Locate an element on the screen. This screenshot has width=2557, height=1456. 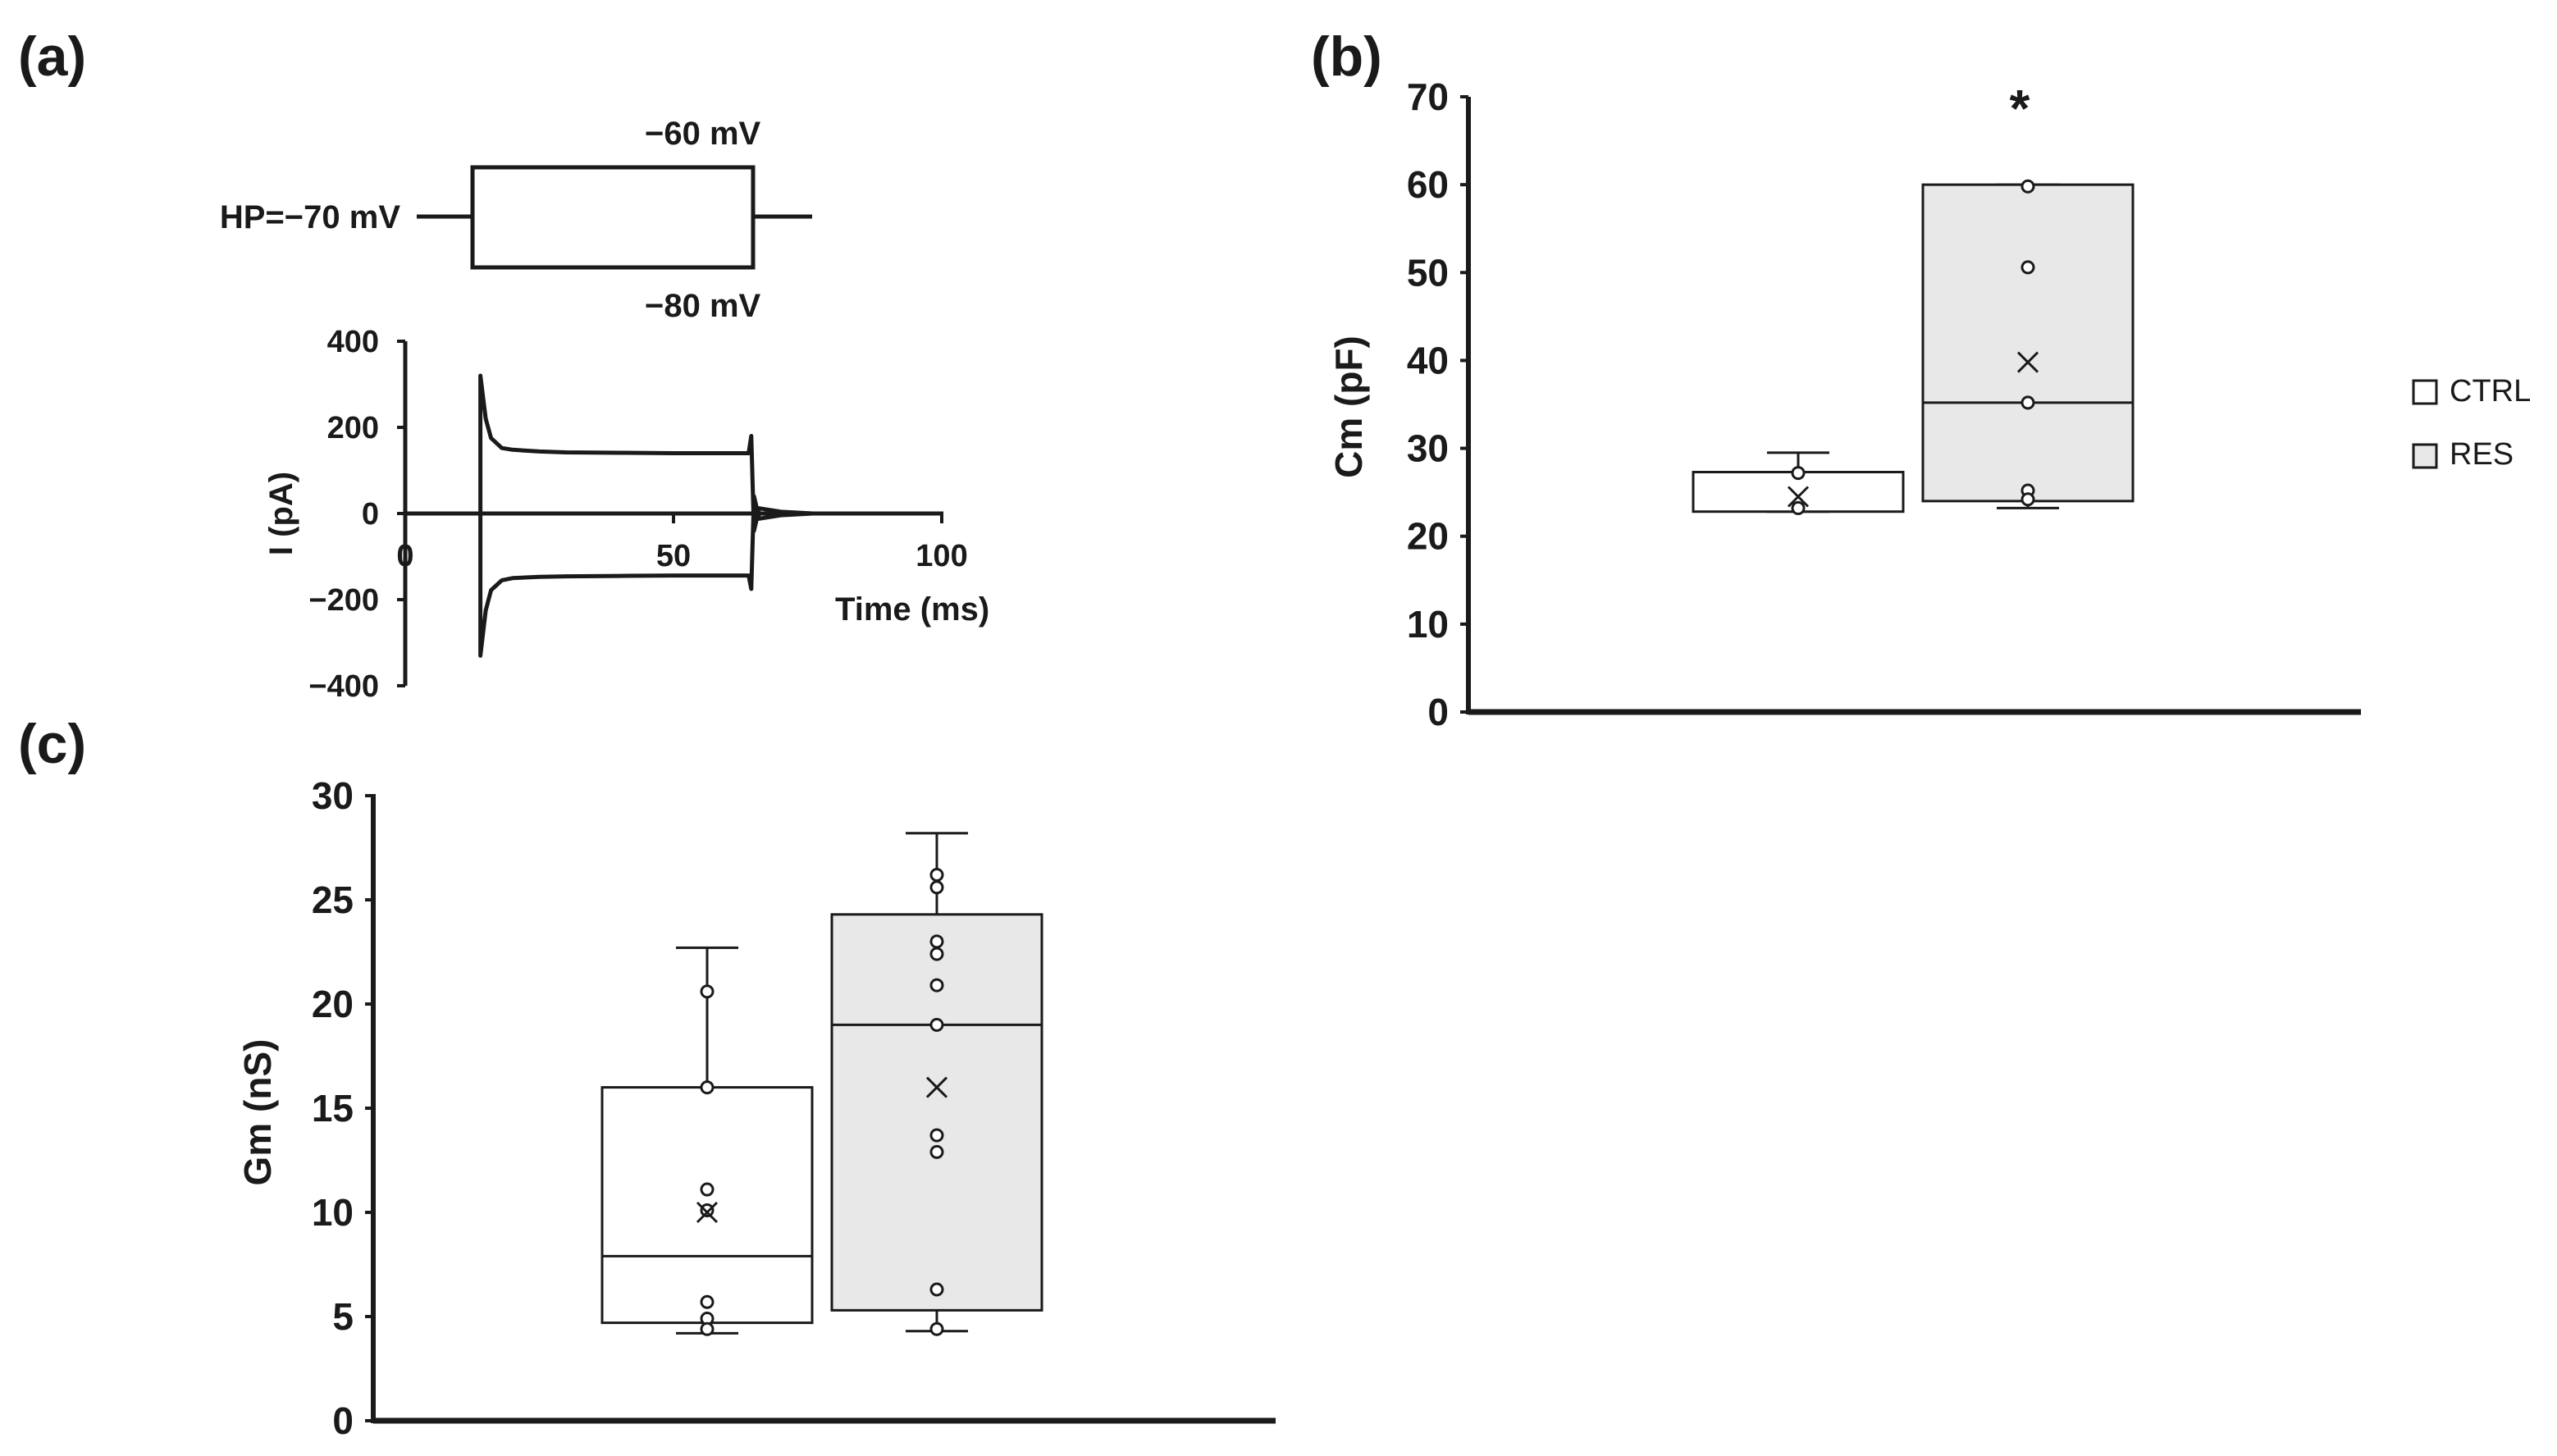
holding-potential-label: HP=−70 mV is located at coordinates (310, 217).